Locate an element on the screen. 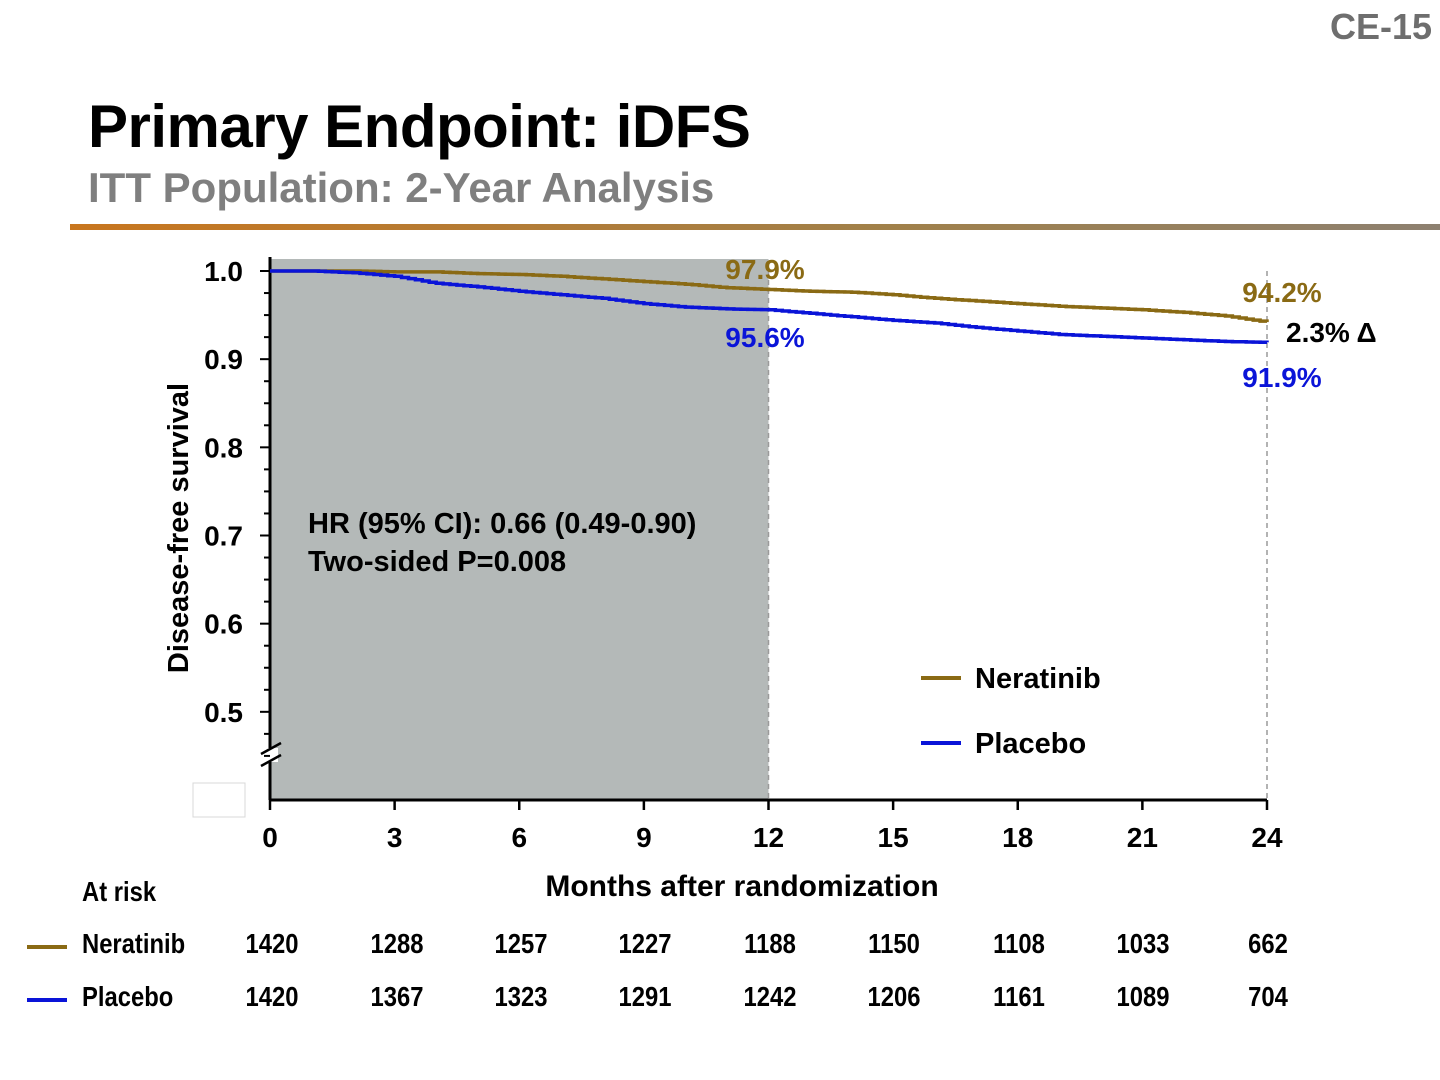 The image size is (1440, 1080). at-risk-cell: 1033 is located at coordinates (1143, 943).